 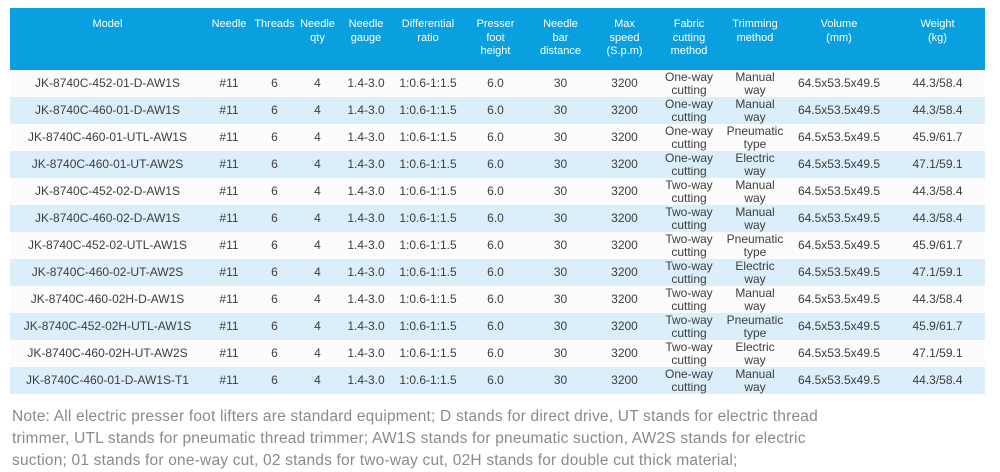 I want to click on cell-trimming-method: Pneumatic type, so click(x=755, y=245).